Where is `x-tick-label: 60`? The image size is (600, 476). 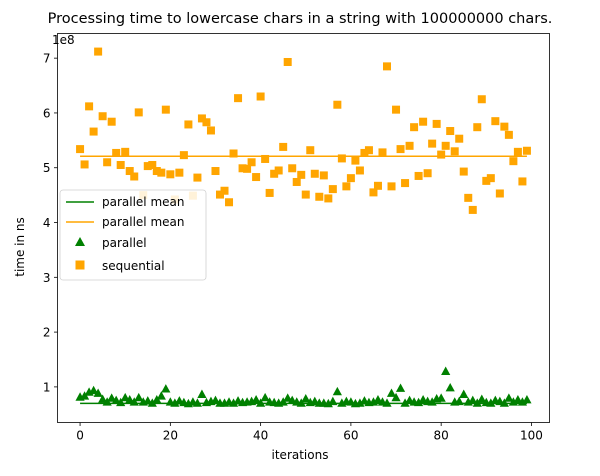 x-tick-label: 60 is located at coordinates (350, 436).